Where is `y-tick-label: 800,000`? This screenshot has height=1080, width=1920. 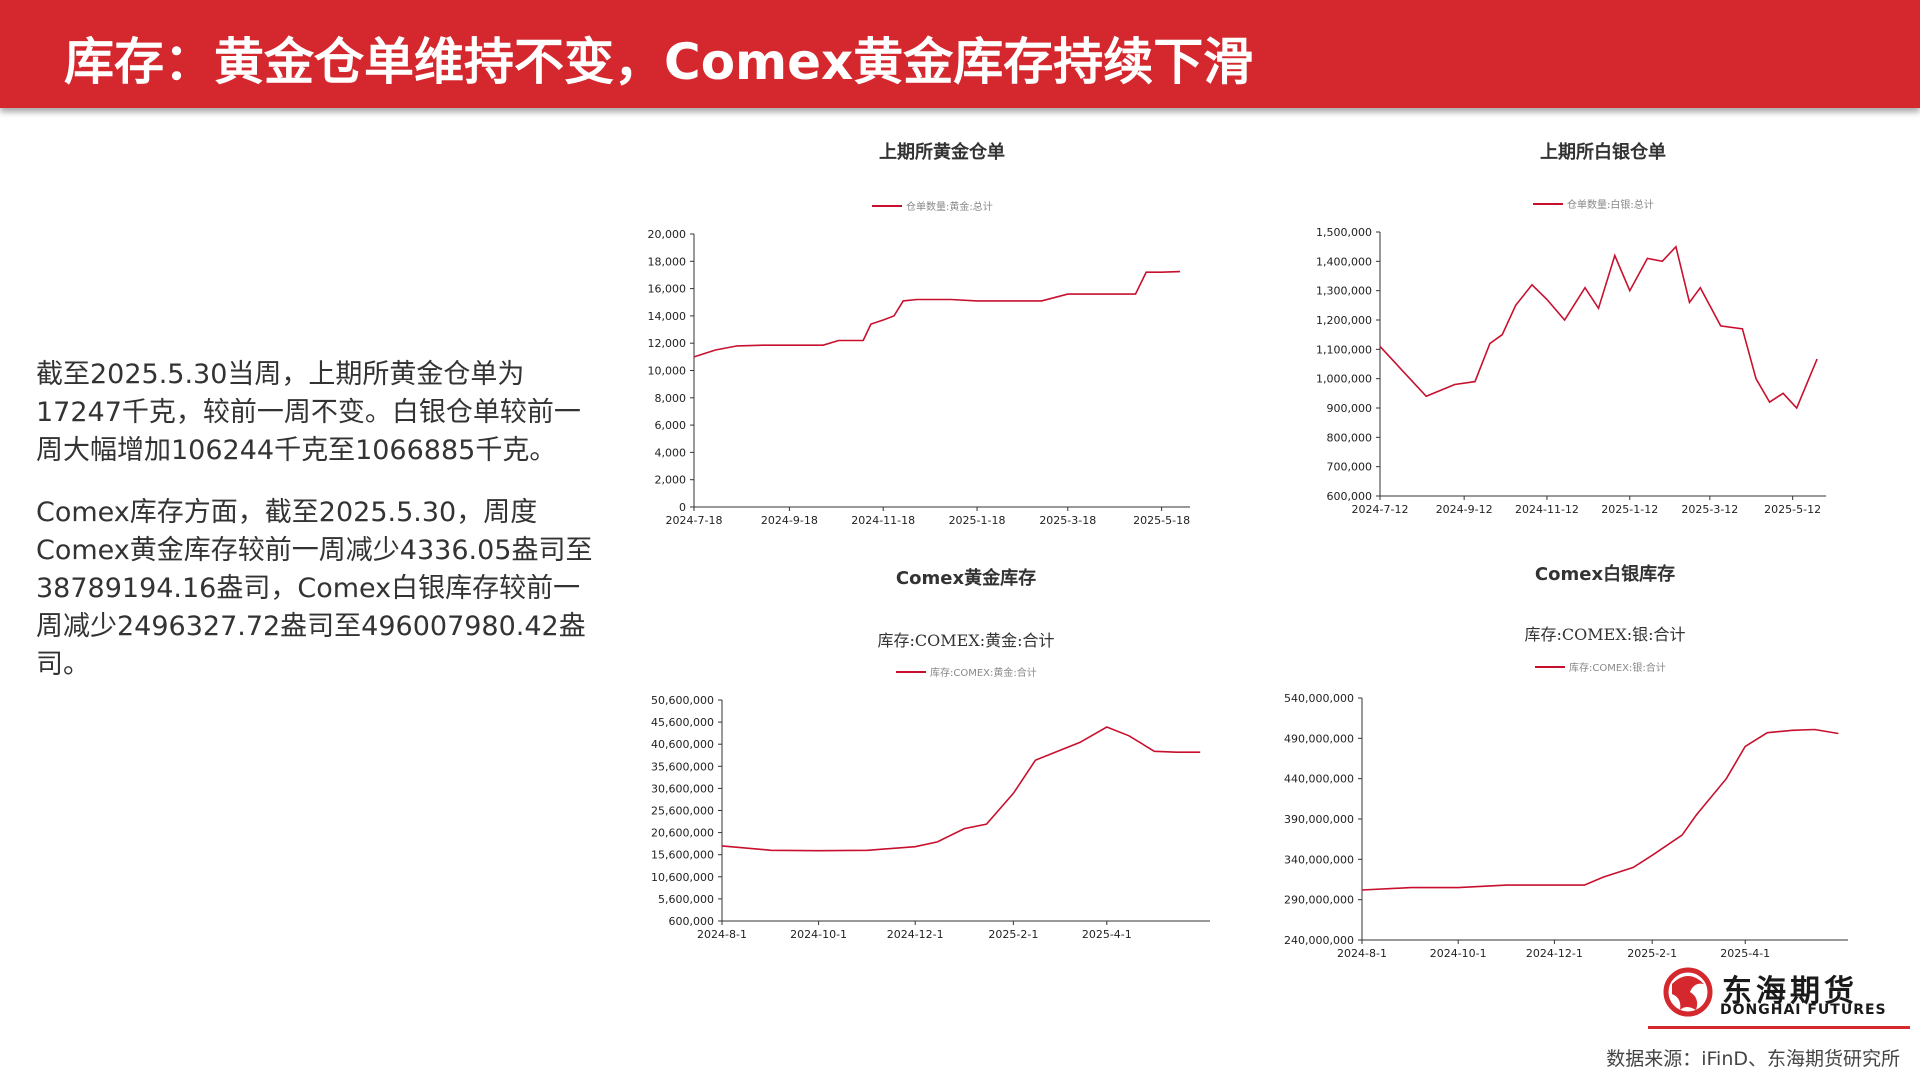 y-tick-label: 800,000 is located at coordinates (1350, 437).